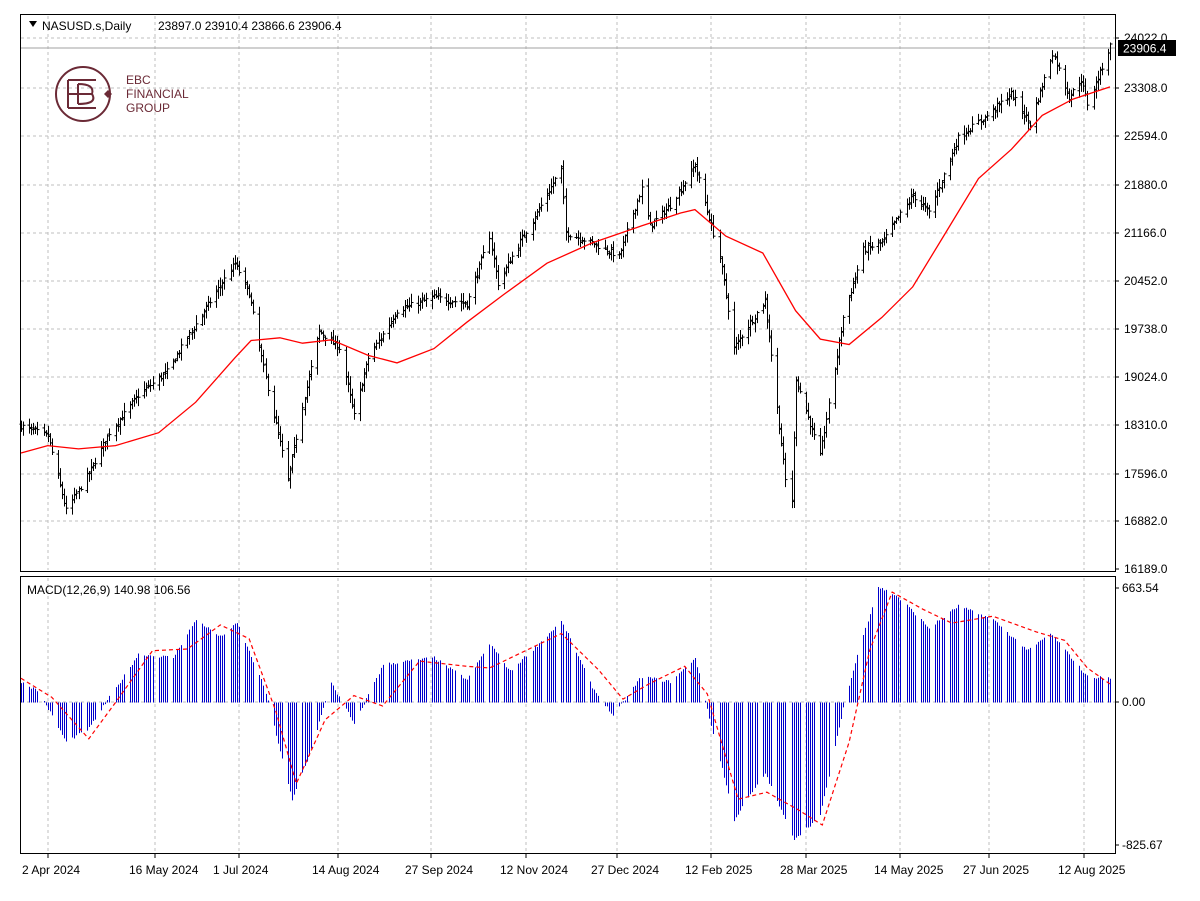 The width and height of the screenshot is (1200, 901). I want to click on macd-tick-label-0: 663.54, so click(1140, 588).